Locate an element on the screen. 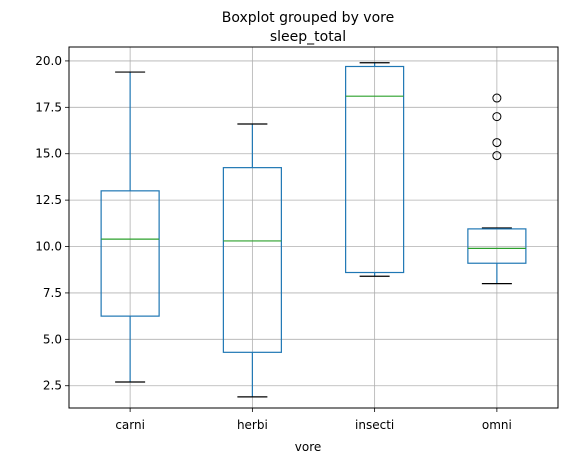 The image size is (572, 461). x-tick-label: omni is located at coordinates (497, 425).